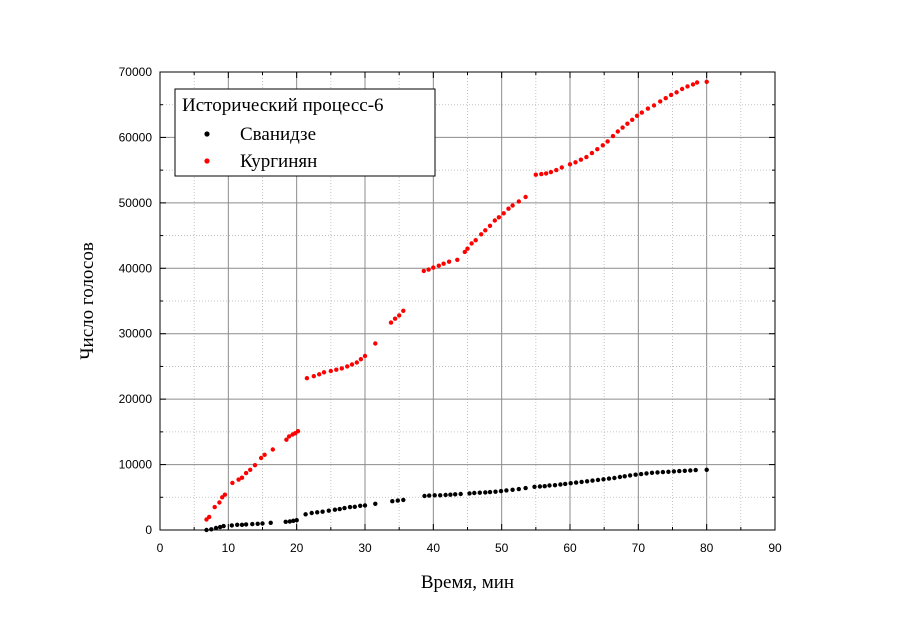 The height and width of the screenshot is (636, 900). What do you see at coordinates (160, 548) in the screenshot?
I see `x-tick-label: 0` at bounding box center [160, 548].